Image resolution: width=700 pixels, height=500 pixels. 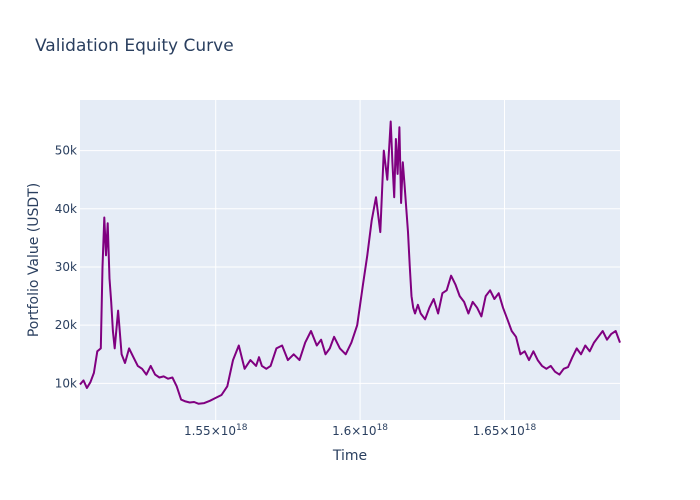 What do you see at coordinates (505, 430) in the screenshot?
I see `x-tick-label-2: 1.65×1018` at bounding box center [505, 430].